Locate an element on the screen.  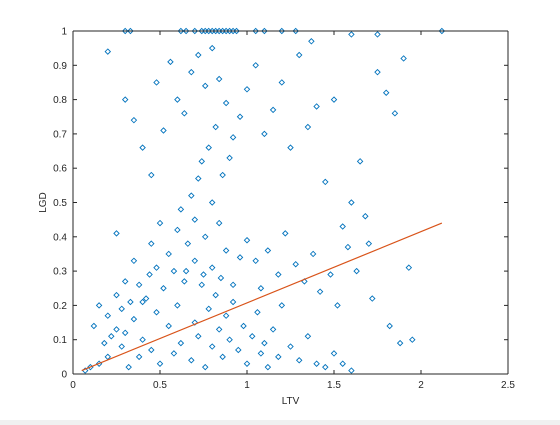
y-tick-label: 0.4 is located at coordinates (60, 237).